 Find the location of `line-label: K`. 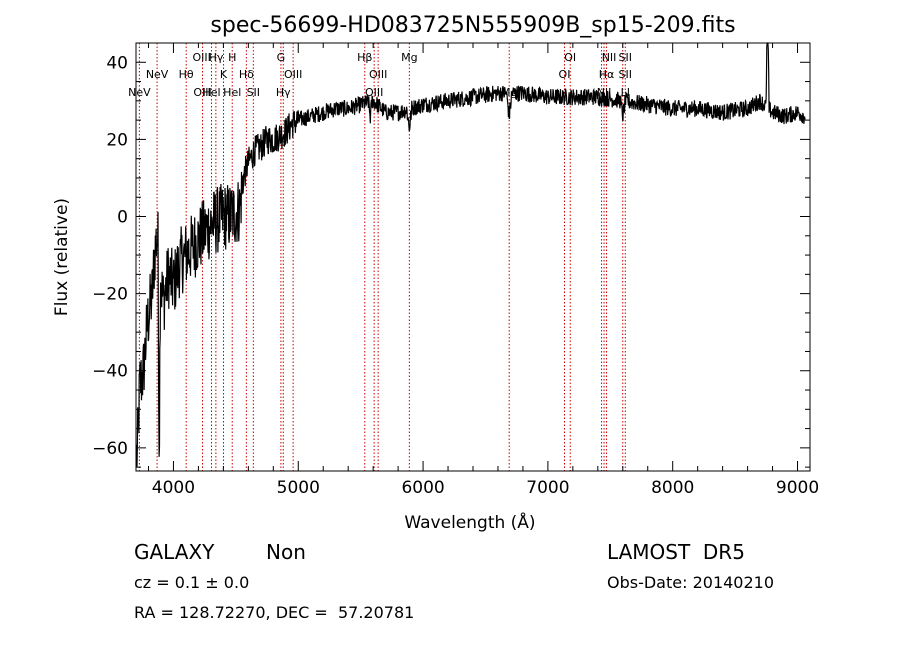

line-label: K is located at coordinates (224, 74).